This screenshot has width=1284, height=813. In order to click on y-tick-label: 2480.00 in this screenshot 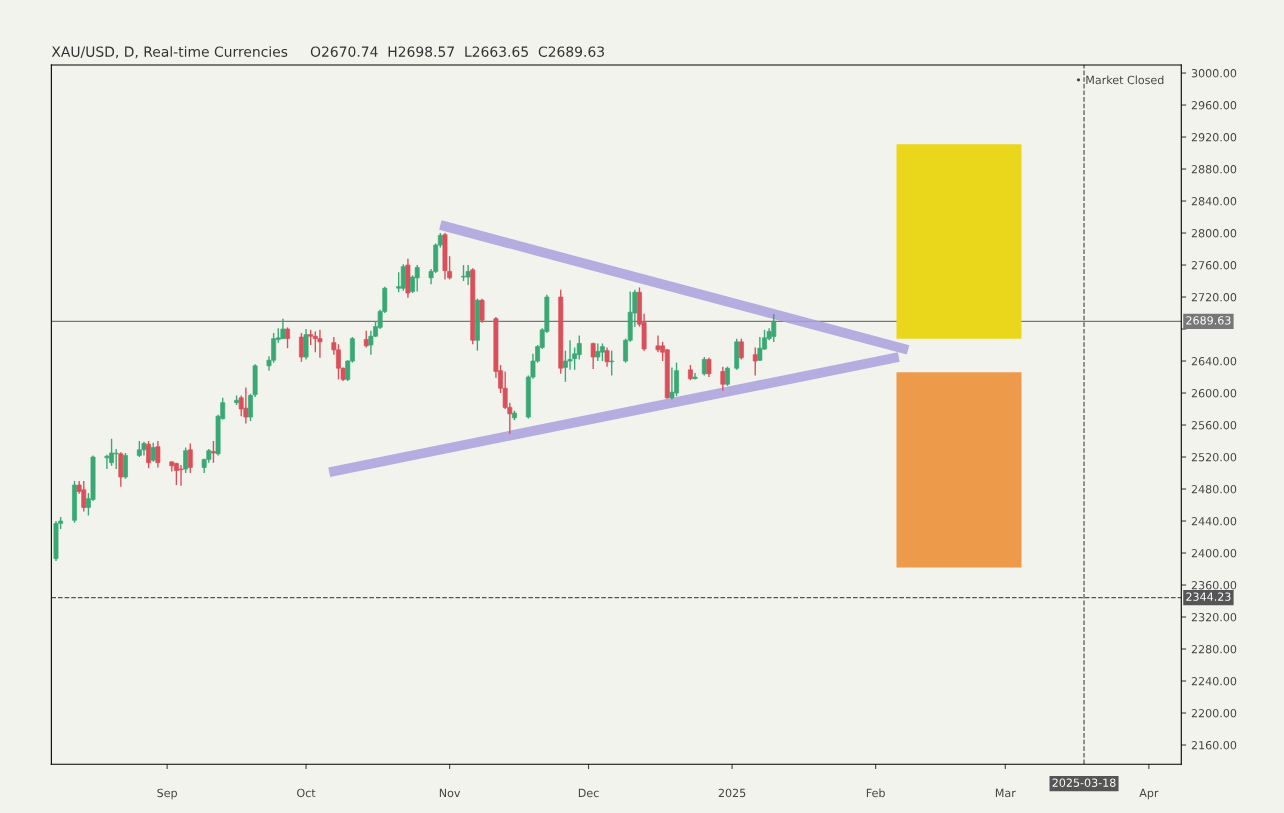, I will do `click(1214, 489)`.